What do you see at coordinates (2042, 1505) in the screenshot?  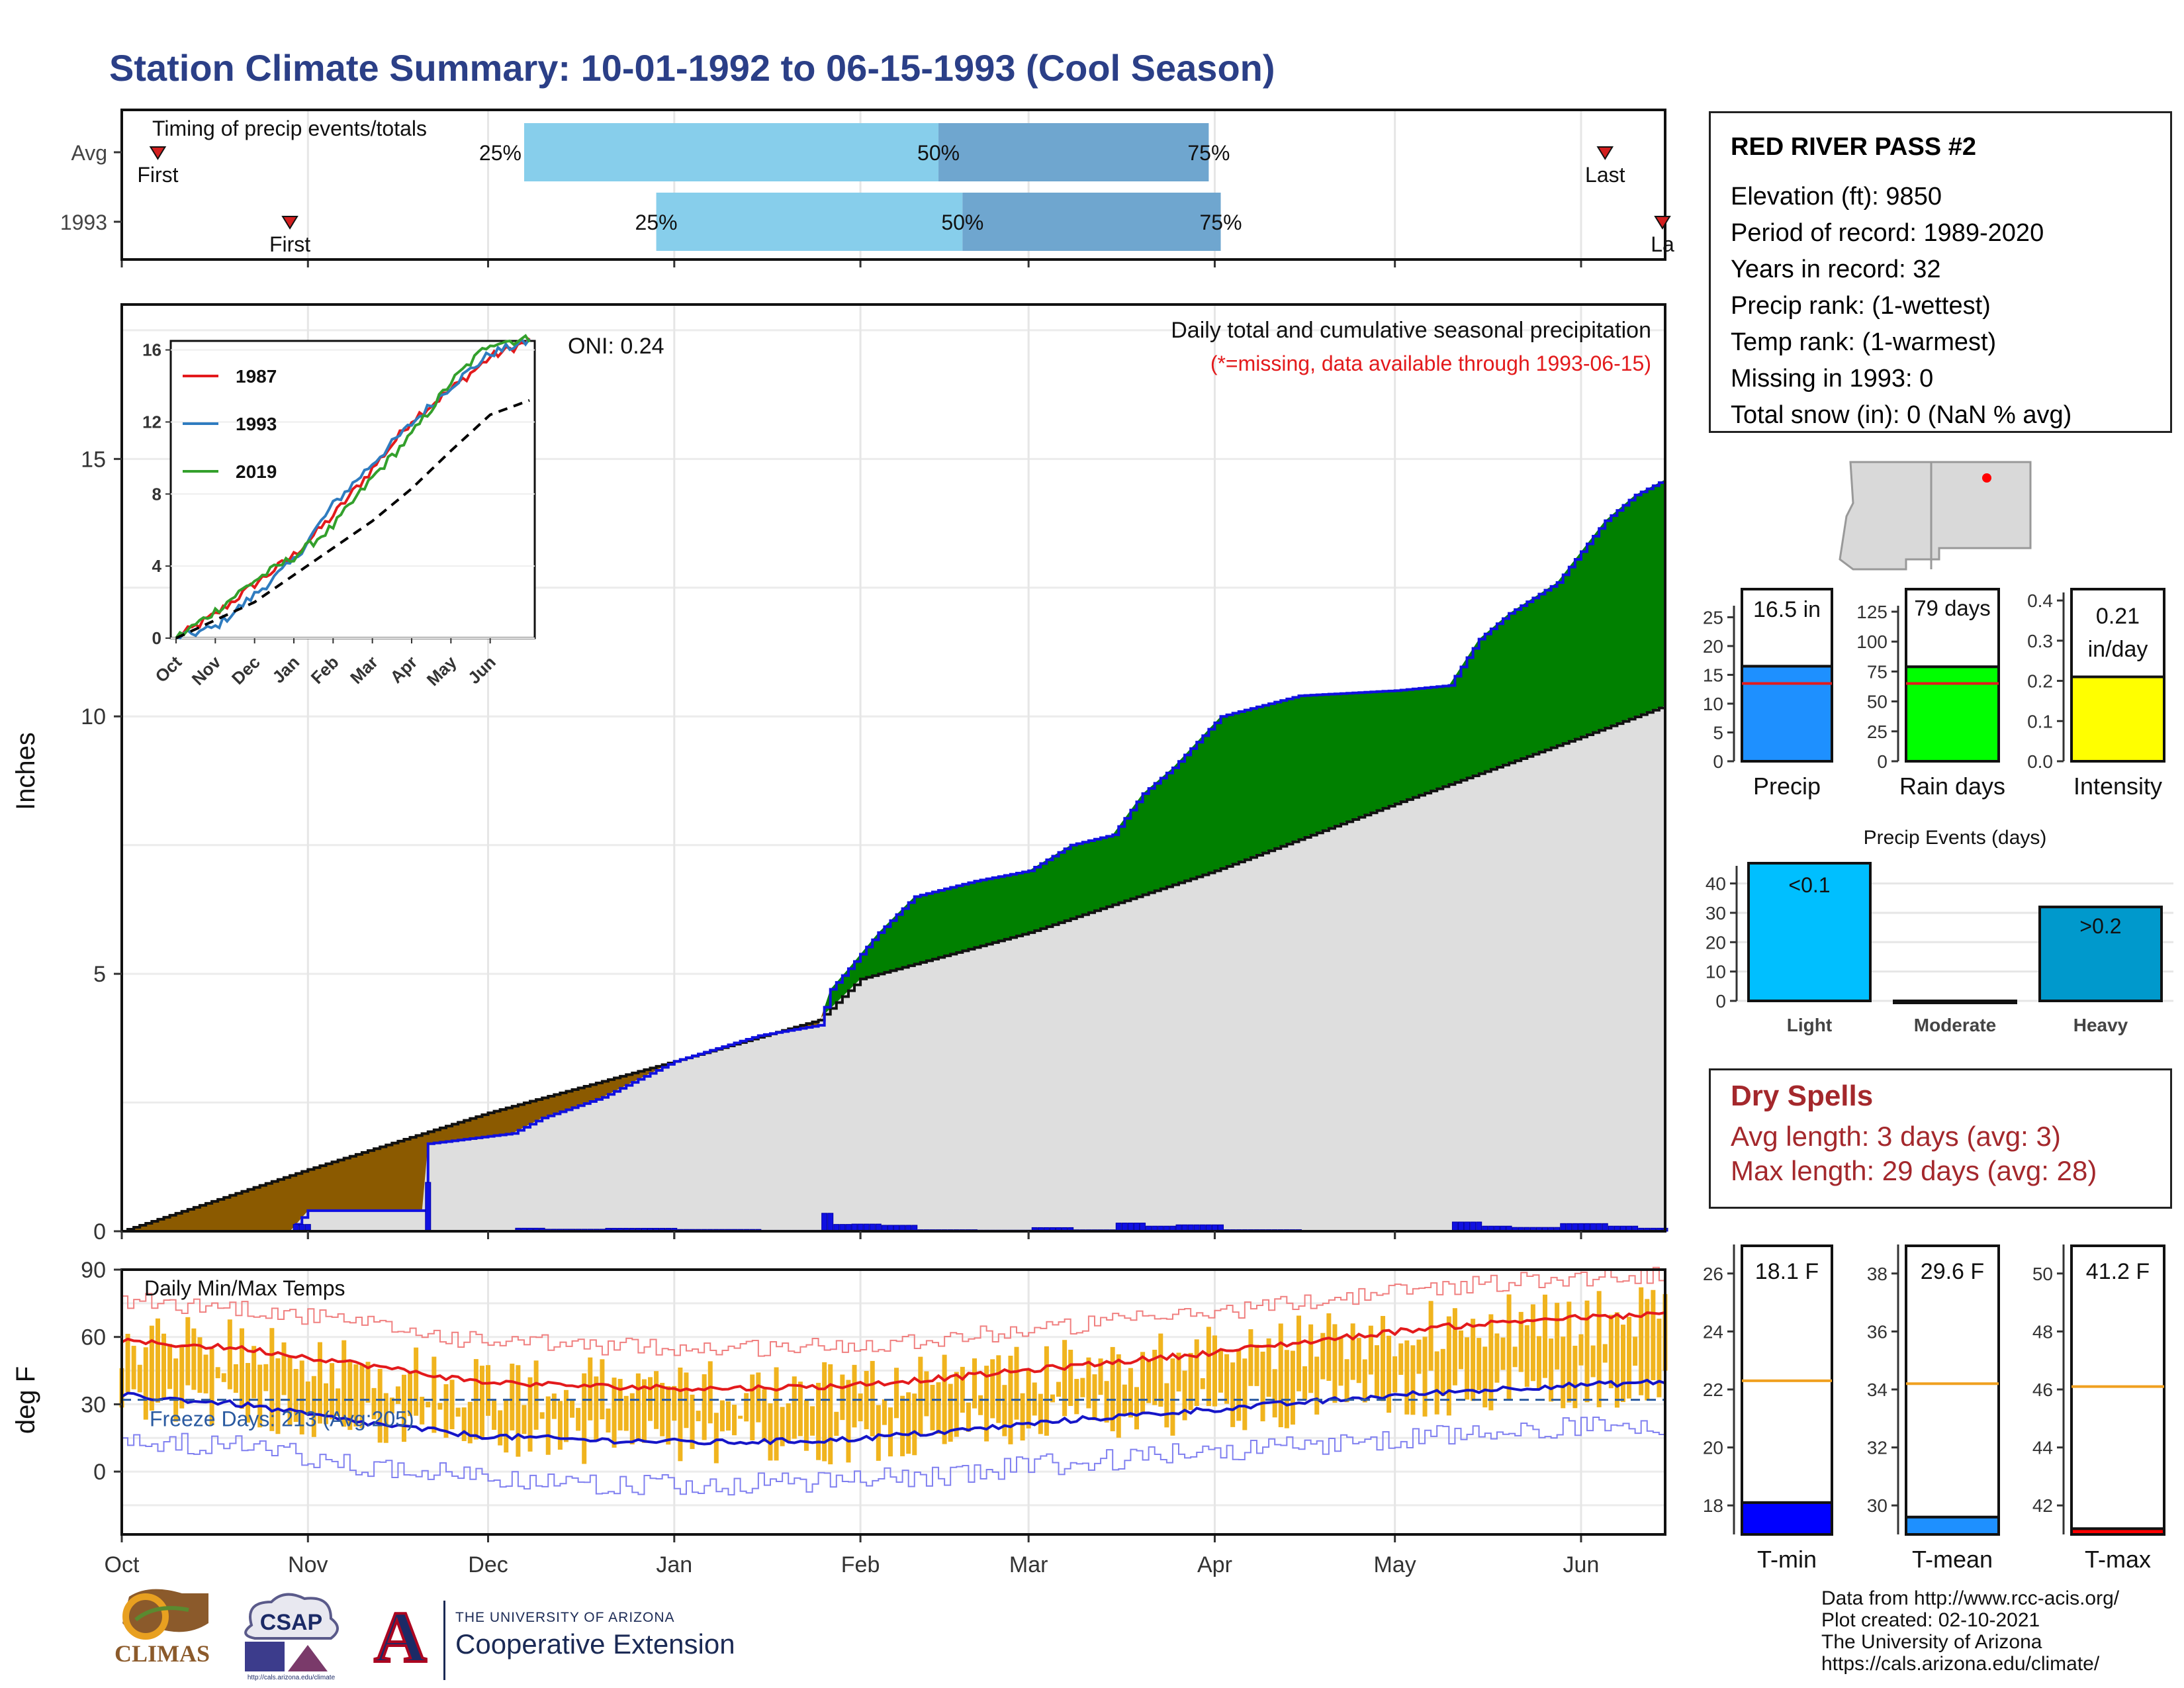 I see `tmax-y-tick-label: 42` at bounding box center [2042, 1505].